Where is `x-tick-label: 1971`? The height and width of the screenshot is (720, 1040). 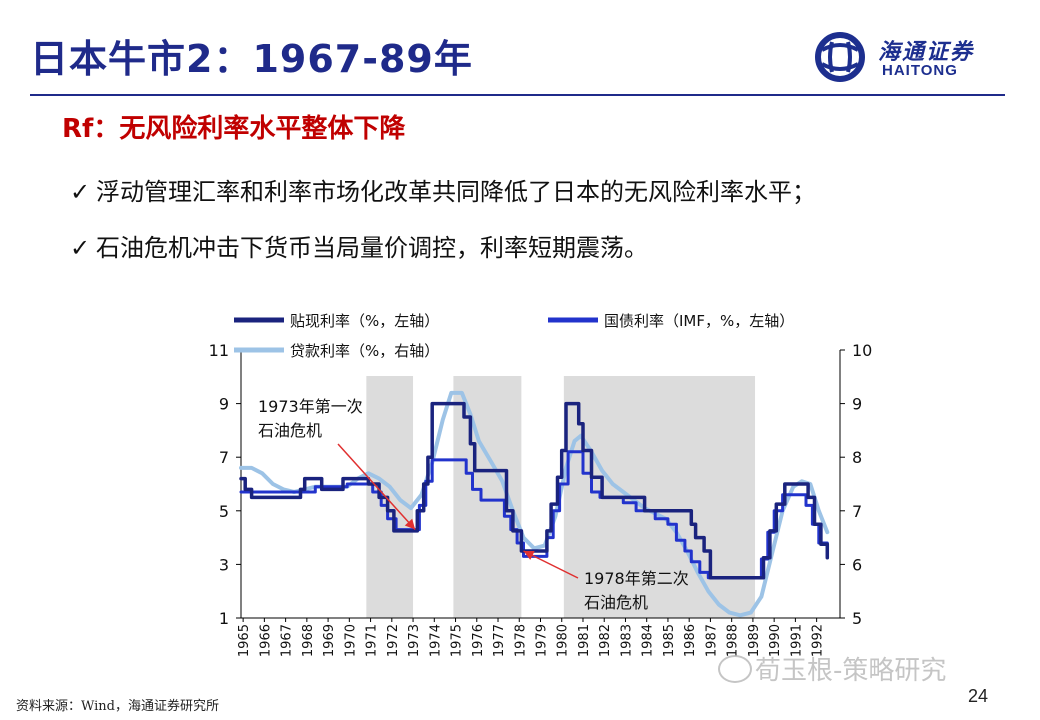
x-tick-label: 1971 is located at coordinates (372, 640).